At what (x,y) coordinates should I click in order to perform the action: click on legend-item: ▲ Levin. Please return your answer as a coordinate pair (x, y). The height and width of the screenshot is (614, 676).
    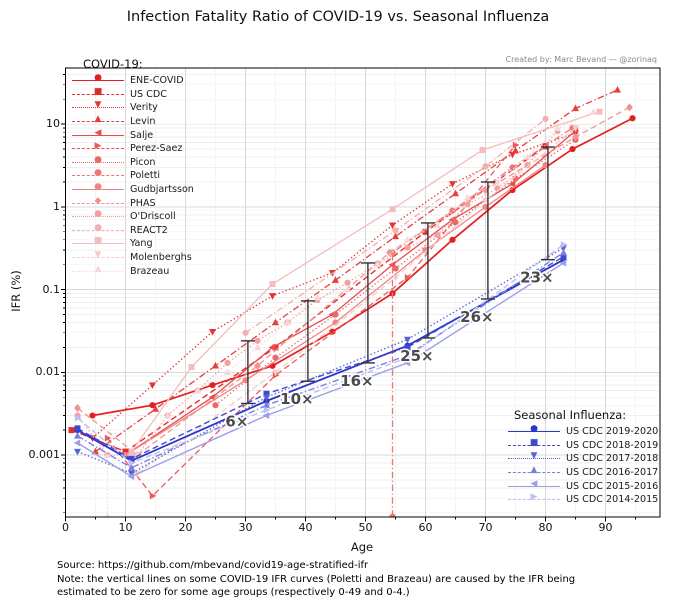
    Looking at the image, I should click on (133, 121).